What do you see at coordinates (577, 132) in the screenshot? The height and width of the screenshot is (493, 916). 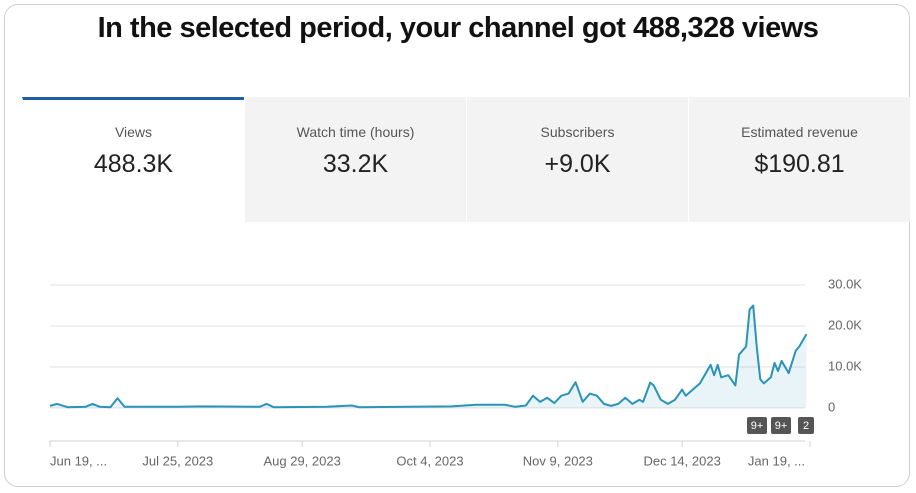 I see `tab-label: Subscribers` at bounding box center [577, 132].